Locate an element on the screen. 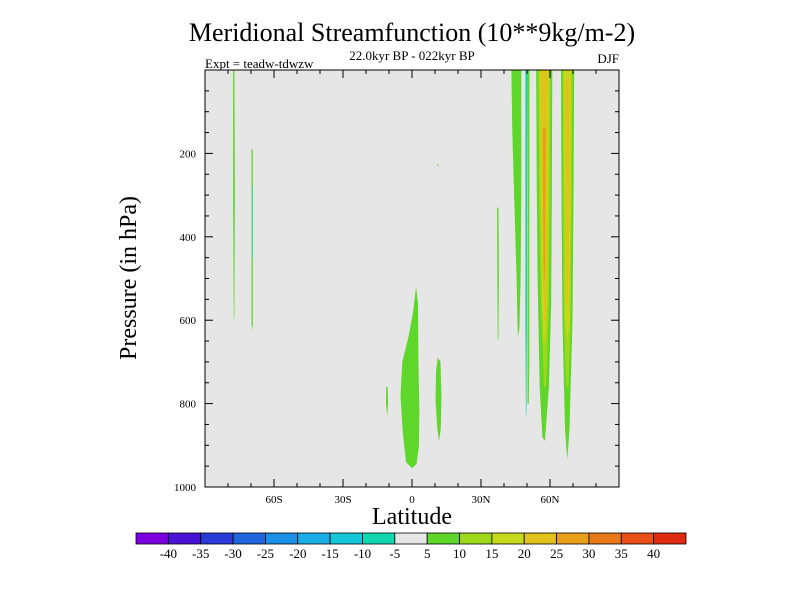  colorbar-label: -5 is located at coordinates (394, 553).